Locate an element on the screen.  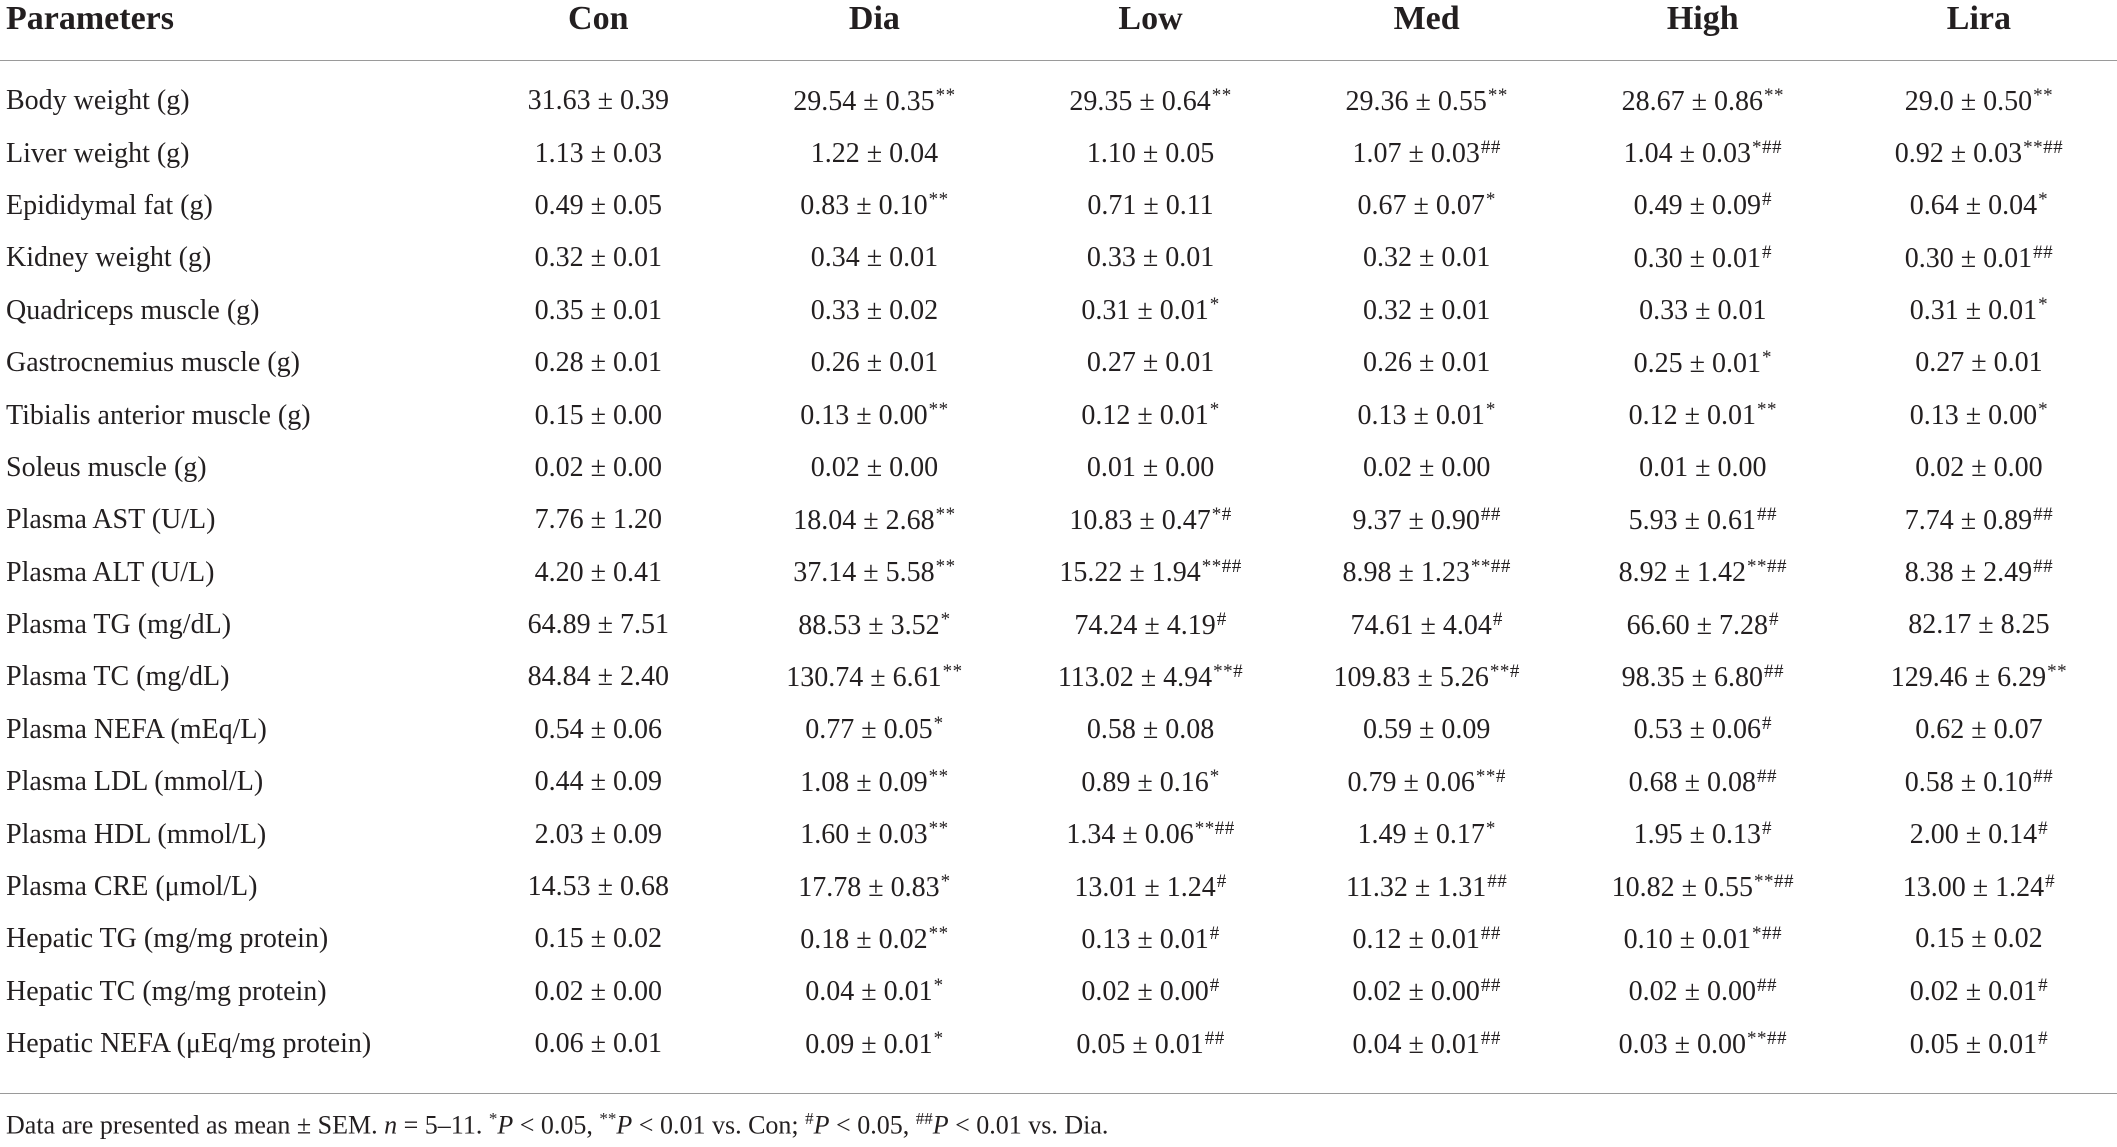
table-cell: 2.00 ± 0.14# is located at coordinates (1979, 834).